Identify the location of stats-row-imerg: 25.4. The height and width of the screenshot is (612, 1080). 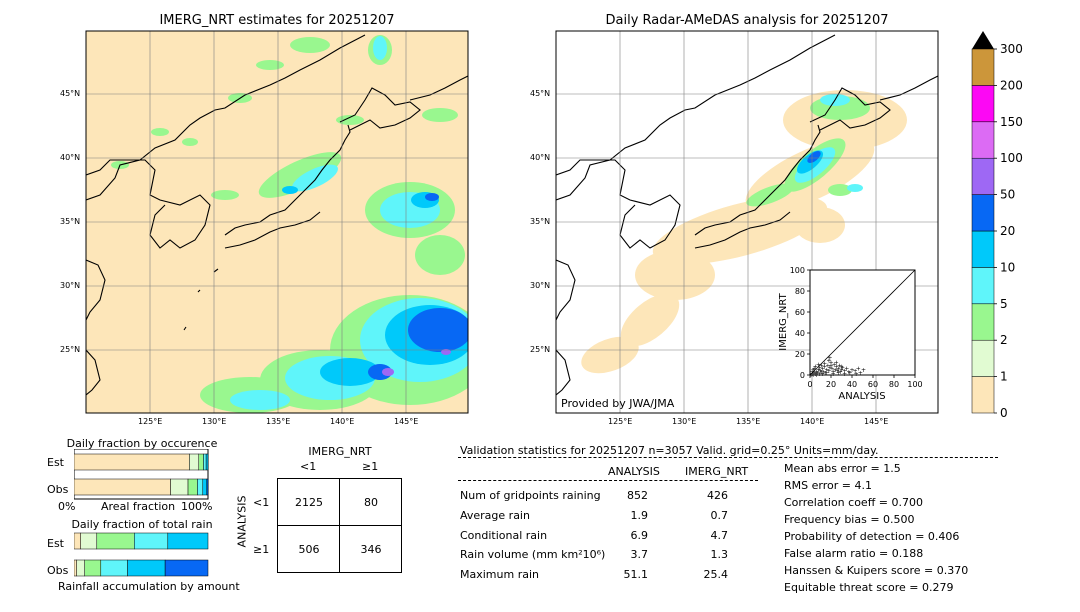
(716, 574).